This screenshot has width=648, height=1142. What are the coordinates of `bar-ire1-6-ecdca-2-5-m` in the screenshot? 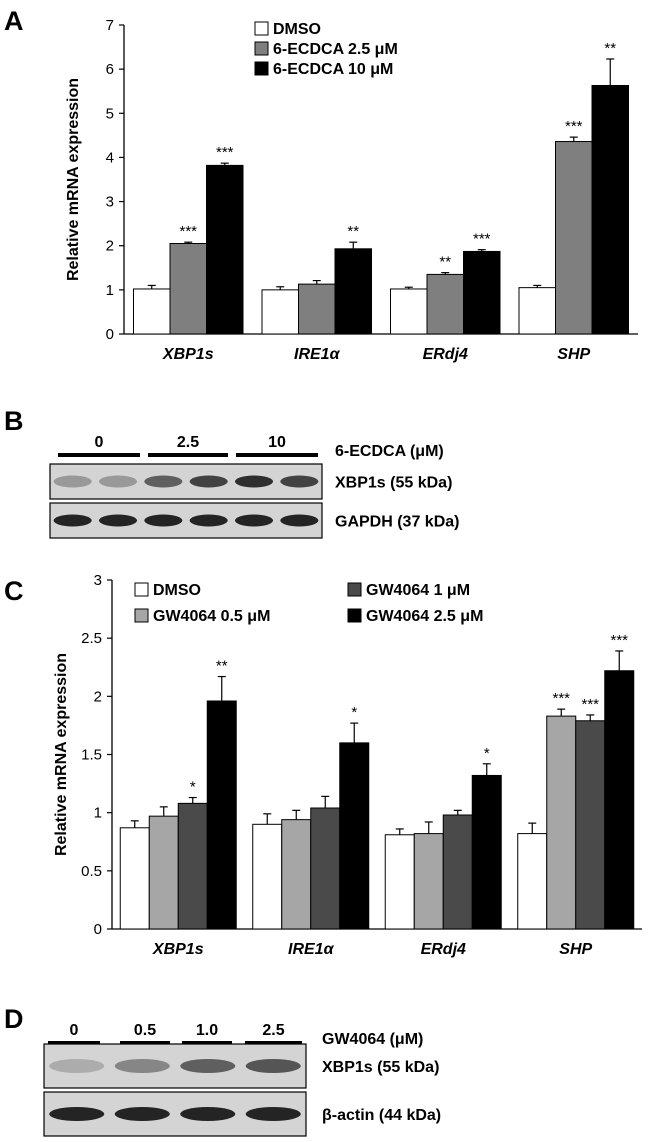 It's located at (317, 309).